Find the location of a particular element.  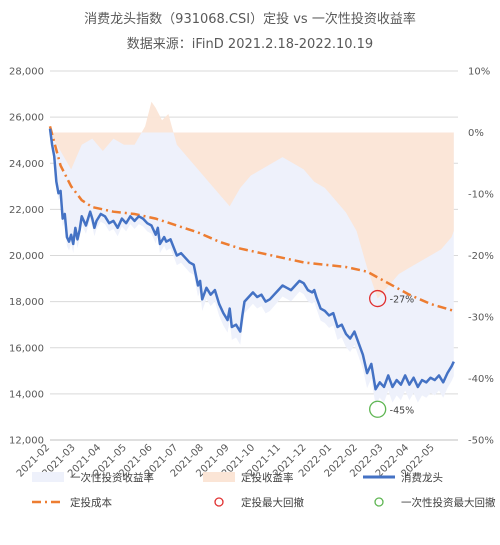

legend-label: 定投收益率 is located at coordinates (267, 477).